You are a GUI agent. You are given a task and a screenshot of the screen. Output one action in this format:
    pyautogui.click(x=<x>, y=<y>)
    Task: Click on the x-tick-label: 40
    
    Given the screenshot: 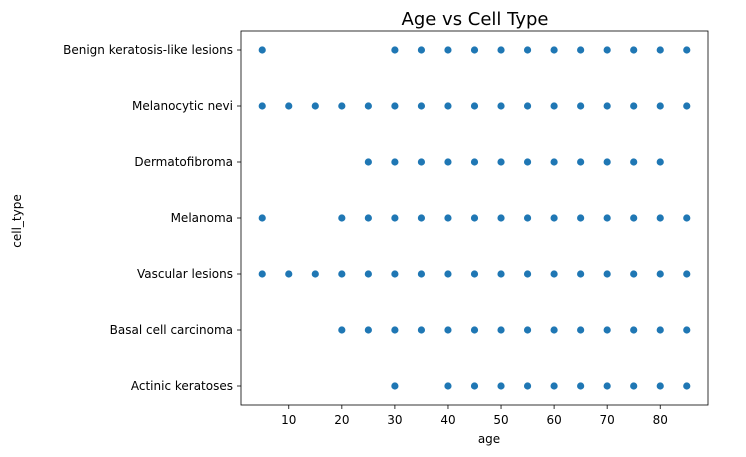 What is the action you would take?
    pyautogui.click(x=447, y=420)
    